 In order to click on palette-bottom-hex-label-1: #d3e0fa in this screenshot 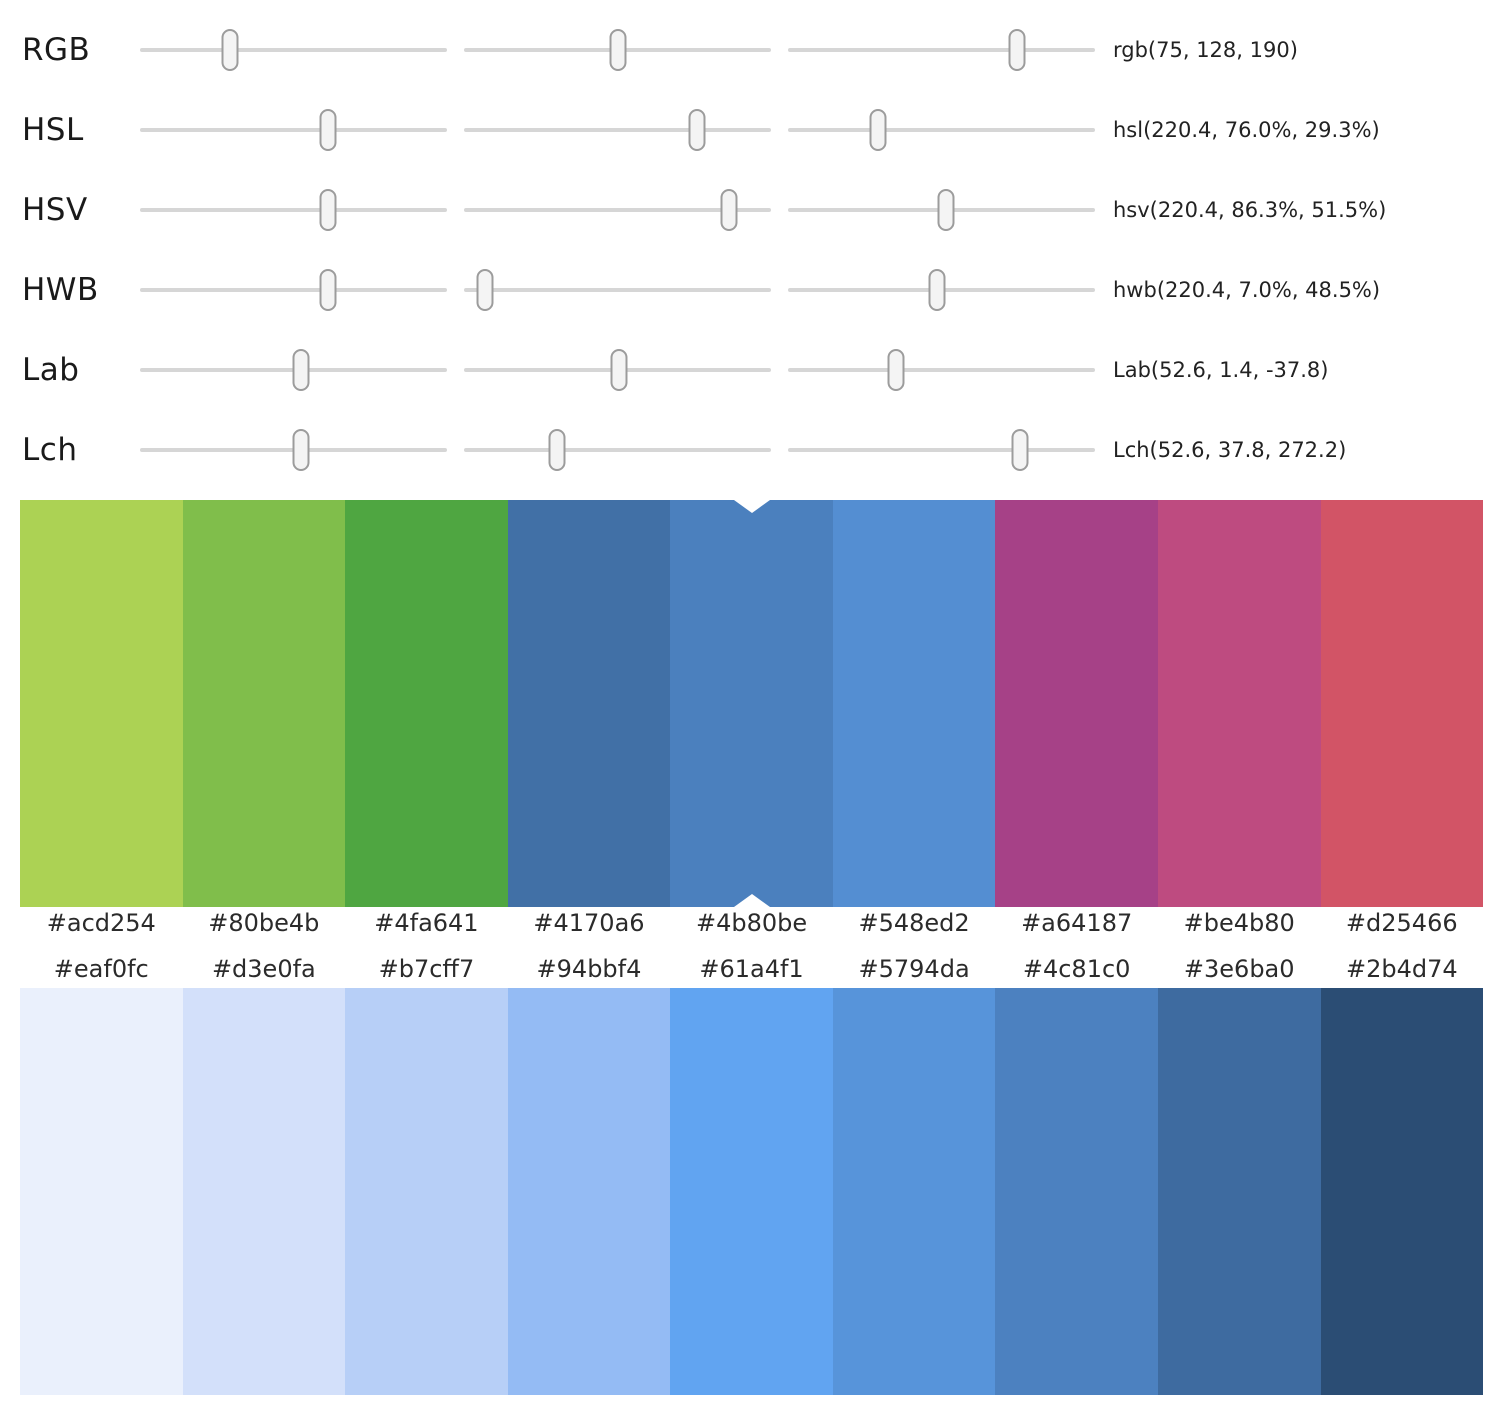, I will do `click(263, 969)`.